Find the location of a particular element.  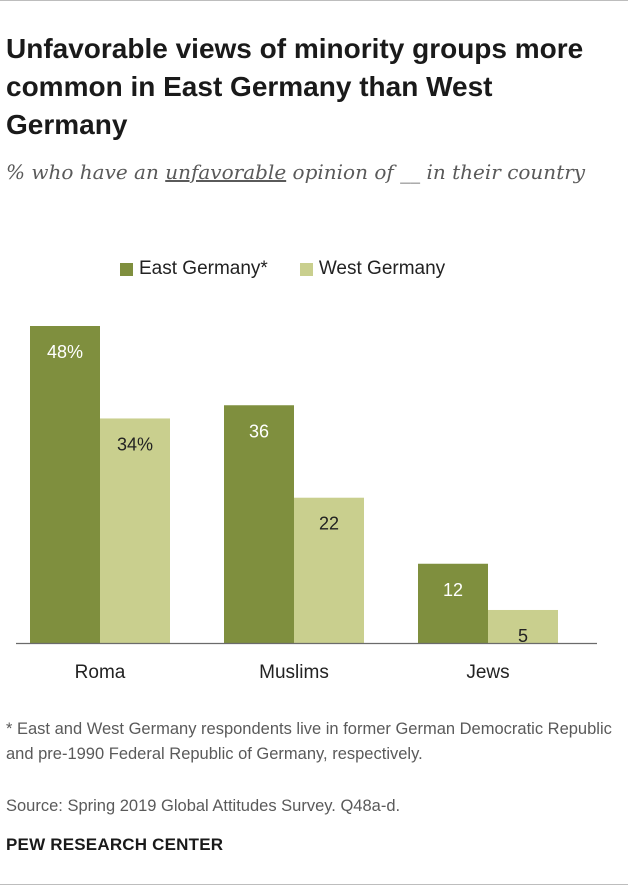

subtitle-prefix: % who have an is located at coordinates (86, 172).